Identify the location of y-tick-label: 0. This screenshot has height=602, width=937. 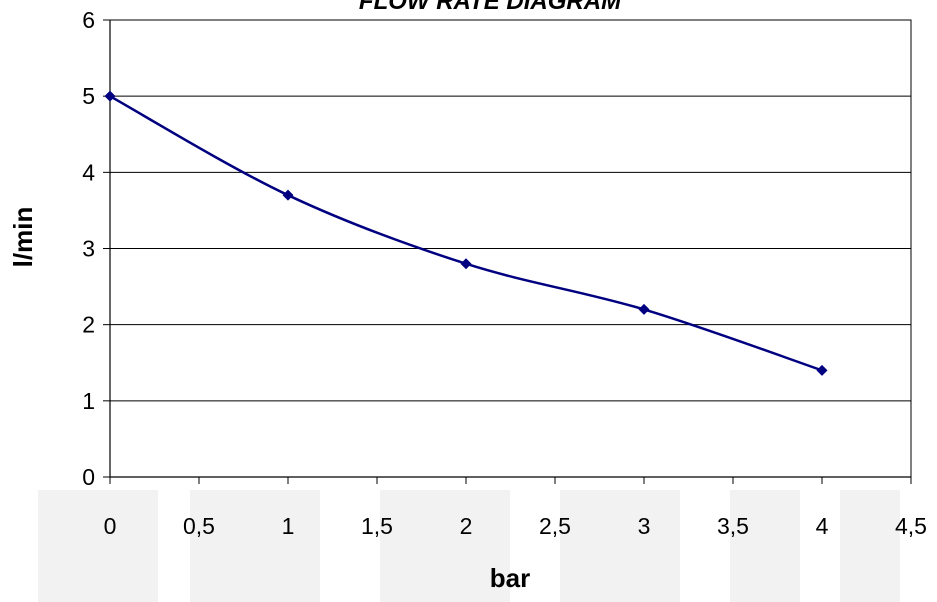
(88, 477).